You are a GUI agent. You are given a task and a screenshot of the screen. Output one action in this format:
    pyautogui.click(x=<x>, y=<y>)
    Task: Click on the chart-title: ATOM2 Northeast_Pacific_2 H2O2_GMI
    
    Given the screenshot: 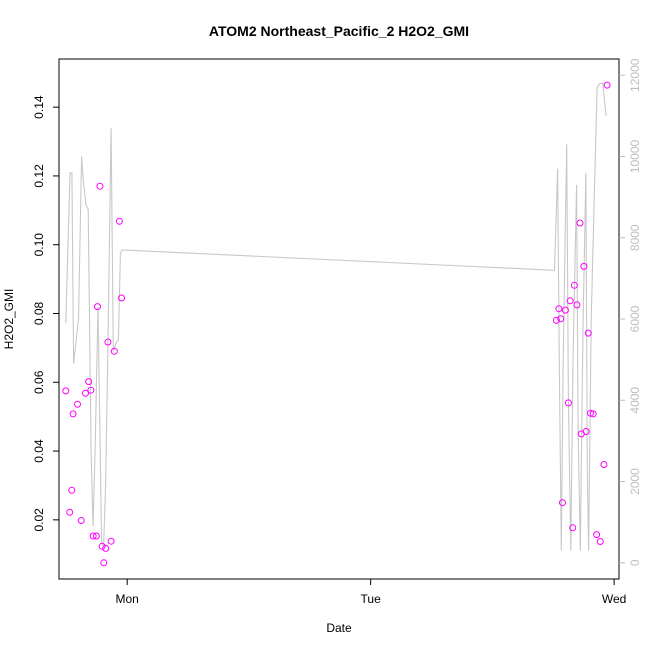 What is the action you would take?
    pyautogui.click(x=339, y=31)
    